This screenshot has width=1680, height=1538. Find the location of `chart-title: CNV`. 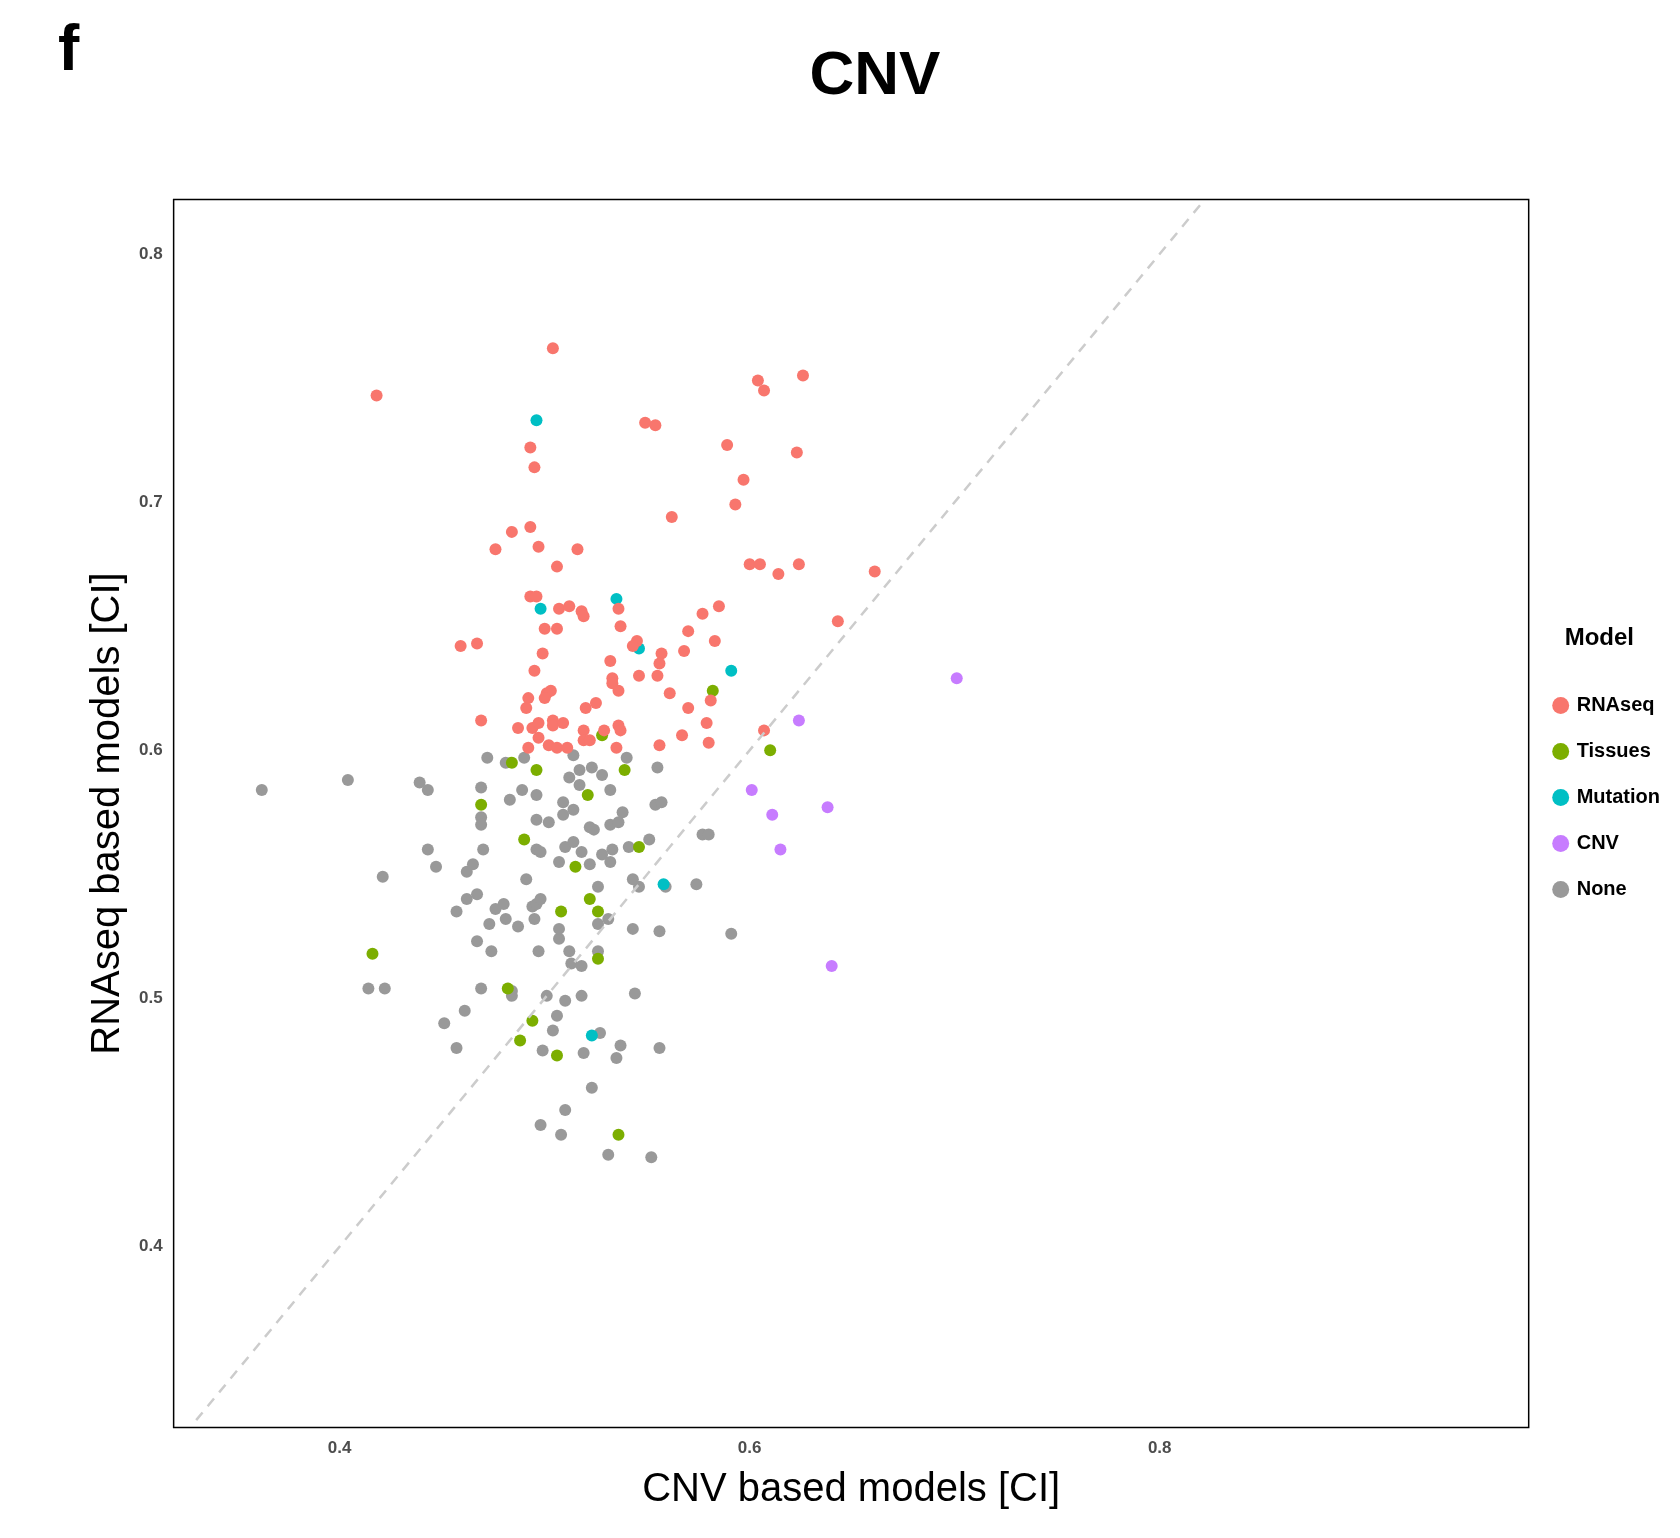

chart-title: CNV is located at coordinates (875, 73).